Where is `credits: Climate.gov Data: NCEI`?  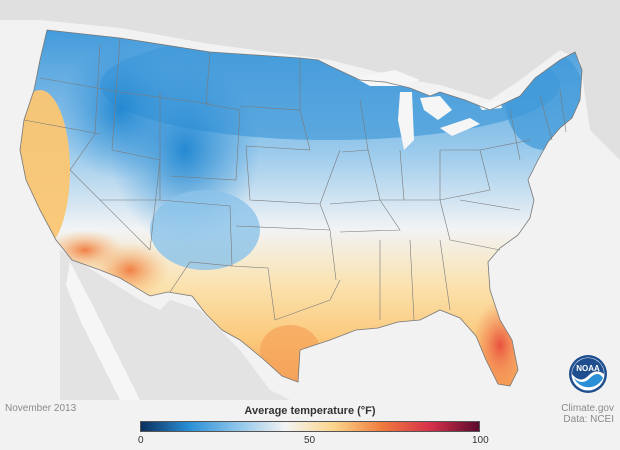 credits: Climate.gov Data: NCEI is located at coordinates (587, 414).